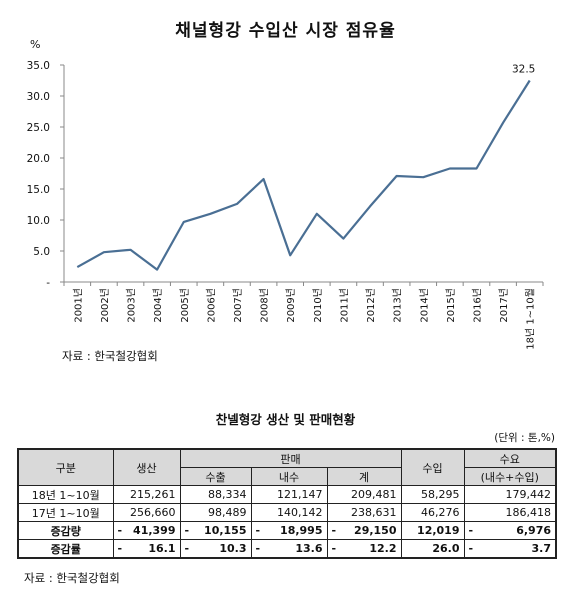  What do you see at coordinates (65, 494) in the screenshot?
I see `row-label: 18년 1~10월` at bounding box center [65, 494].